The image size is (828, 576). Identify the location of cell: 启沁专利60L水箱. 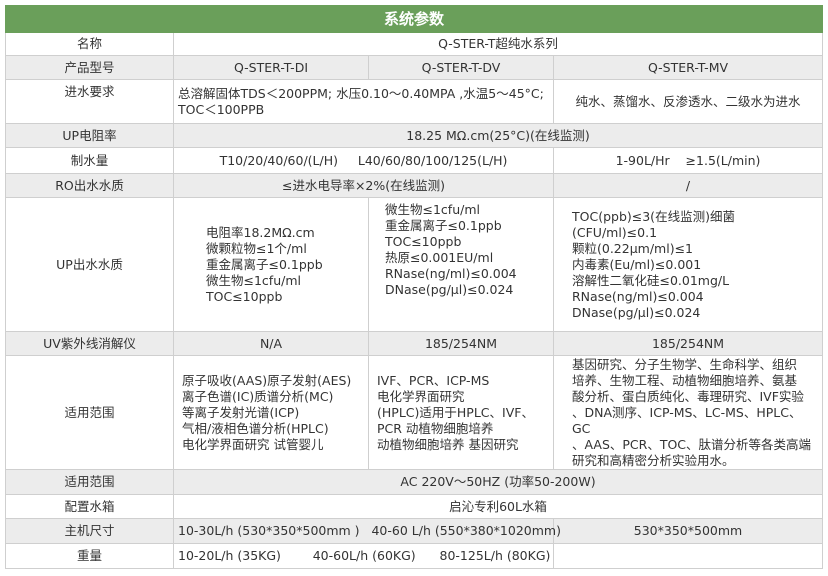
(498, 506).